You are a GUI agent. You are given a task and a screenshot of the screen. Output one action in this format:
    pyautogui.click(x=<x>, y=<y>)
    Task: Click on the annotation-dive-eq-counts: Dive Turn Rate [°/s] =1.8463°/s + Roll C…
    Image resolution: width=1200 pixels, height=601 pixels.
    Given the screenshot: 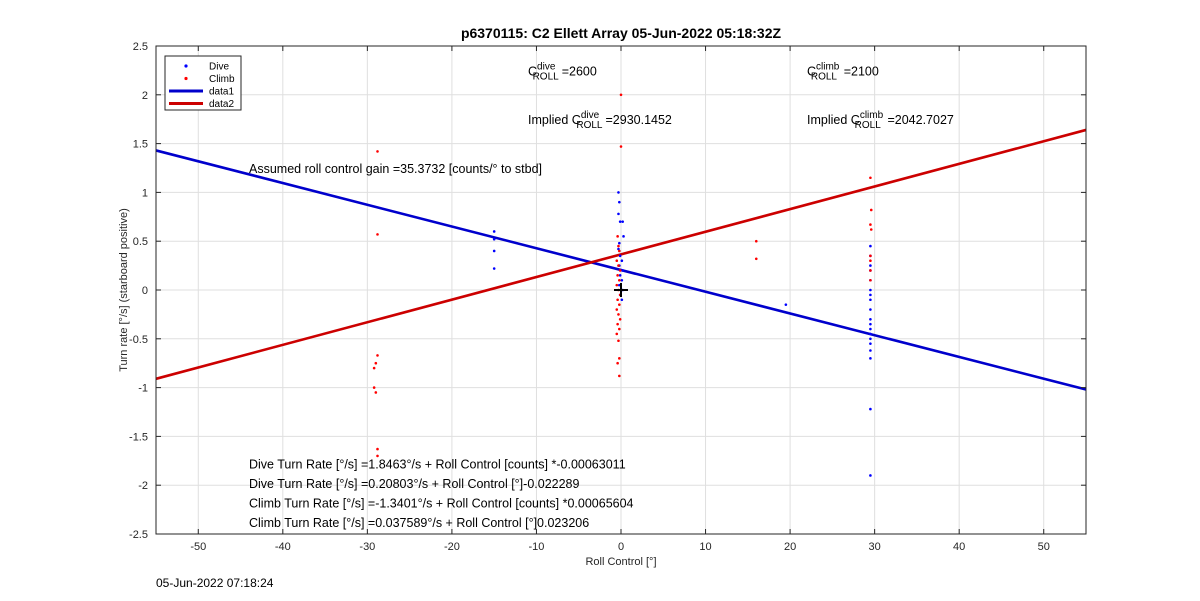 What is the action you would take?
    pyautogui.click(x=437, y=465)
    